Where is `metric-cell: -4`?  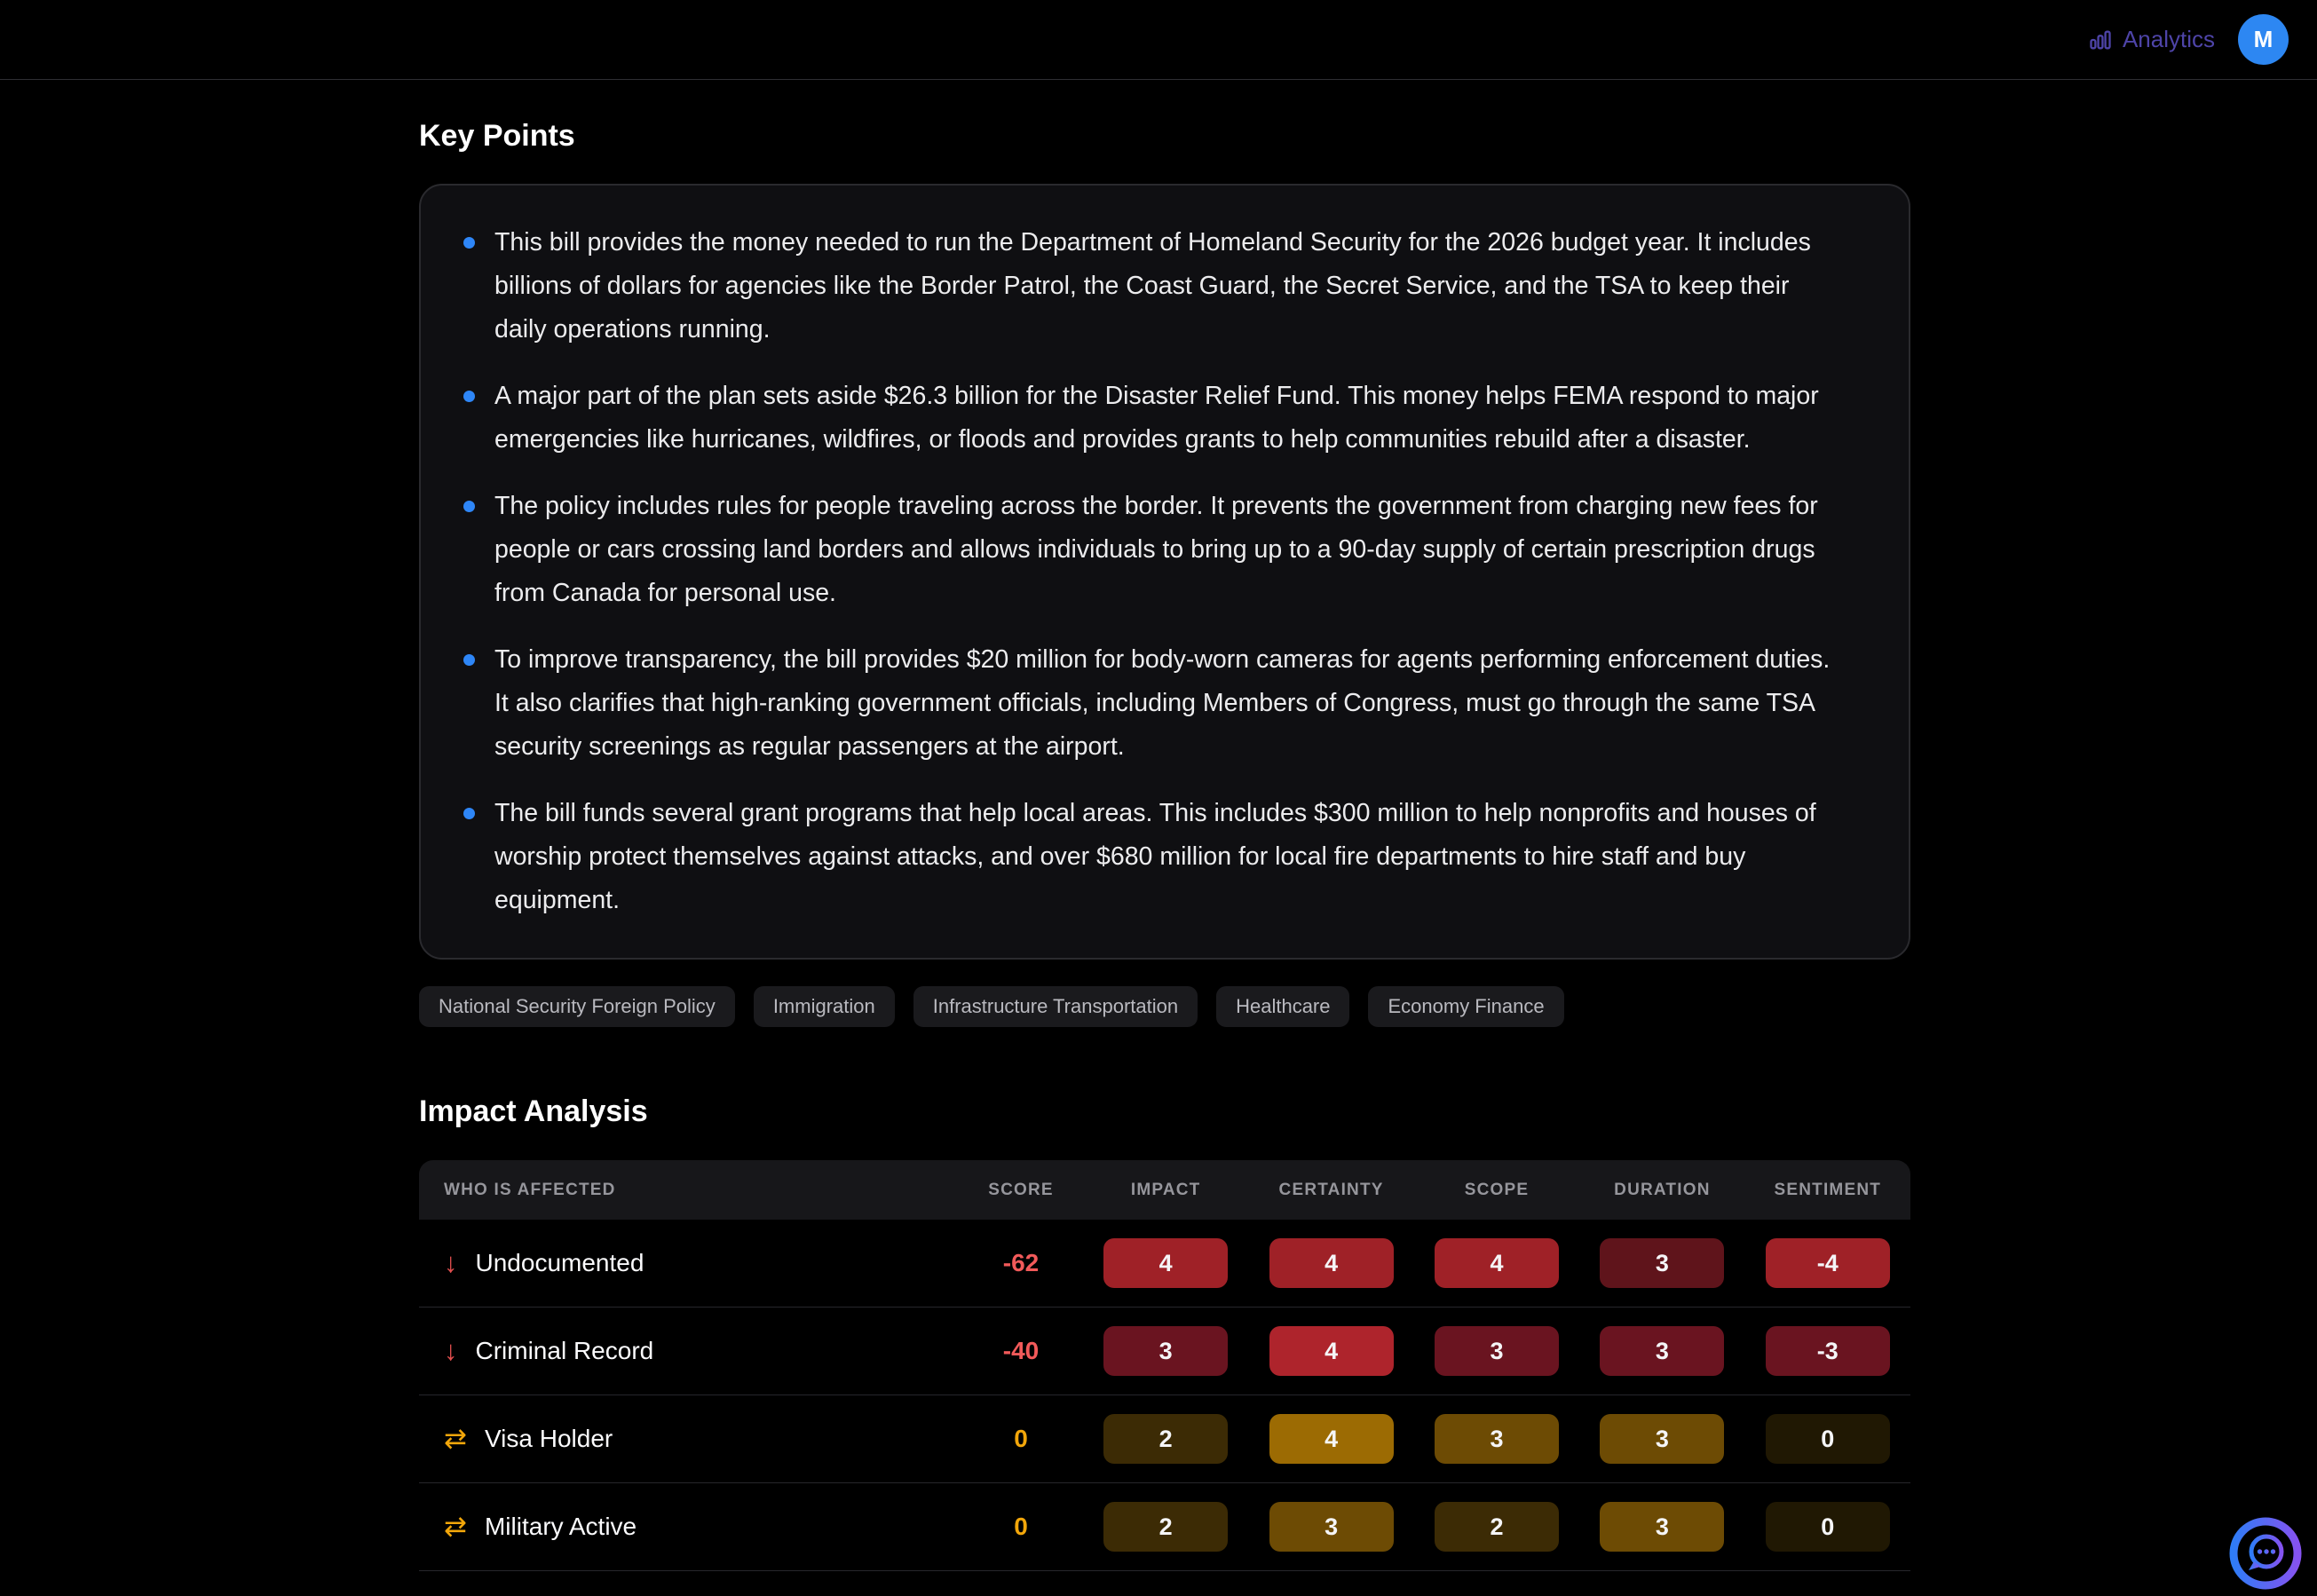 metric-cell: -4 is located at coordinates (1827, 1263).